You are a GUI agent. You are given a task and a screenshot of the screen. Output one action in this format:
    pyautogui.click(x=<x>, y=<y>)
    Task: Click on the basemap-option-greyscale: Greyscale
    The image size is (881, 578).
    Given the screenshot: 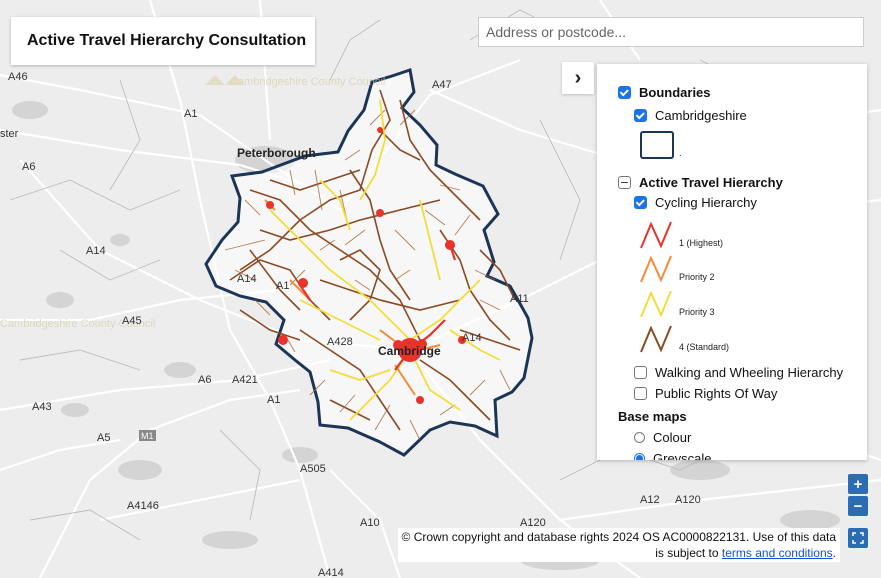 What is the action you would take?
    pyautogui.click(x=673, y=455)
    